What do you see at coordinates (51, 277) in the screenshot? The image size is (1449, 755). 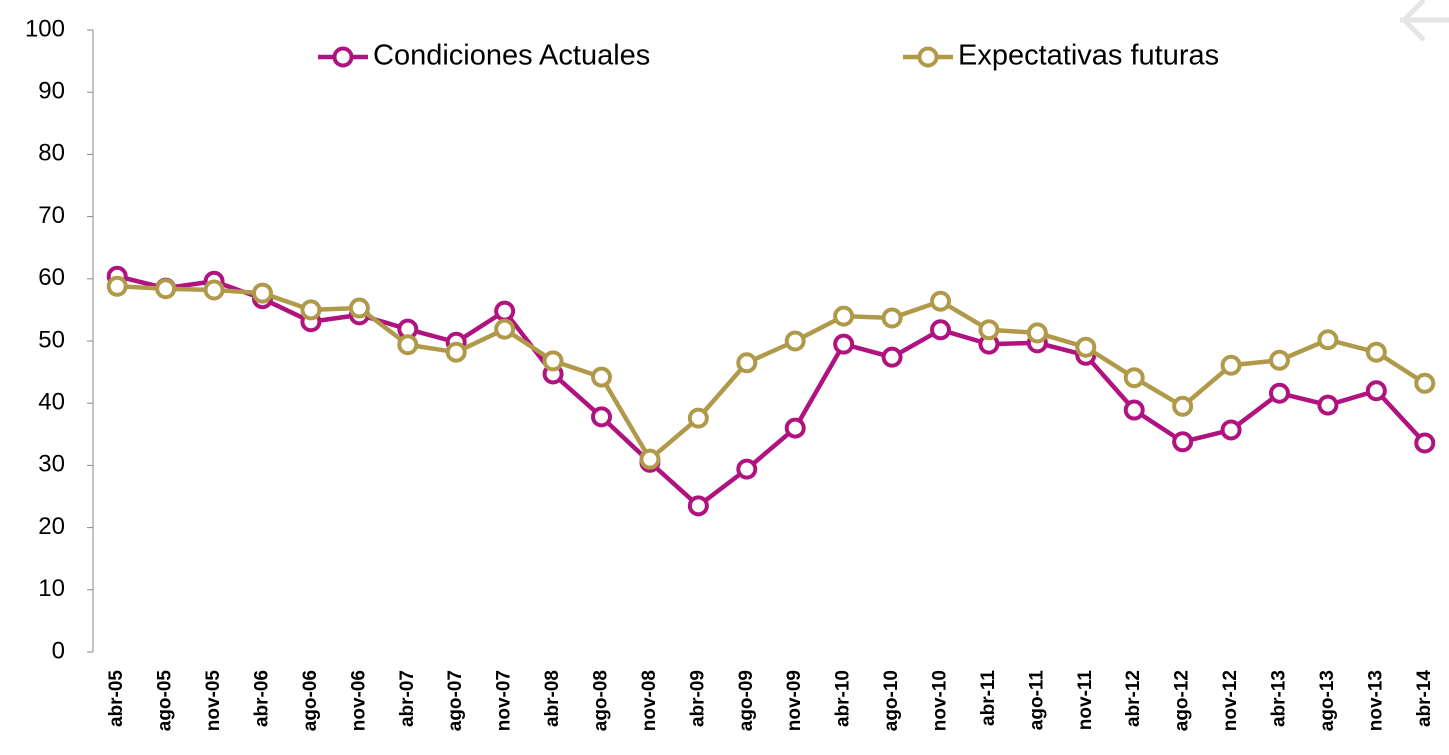 I see `y-tick-label: 60` at bounding box center [51, 277].